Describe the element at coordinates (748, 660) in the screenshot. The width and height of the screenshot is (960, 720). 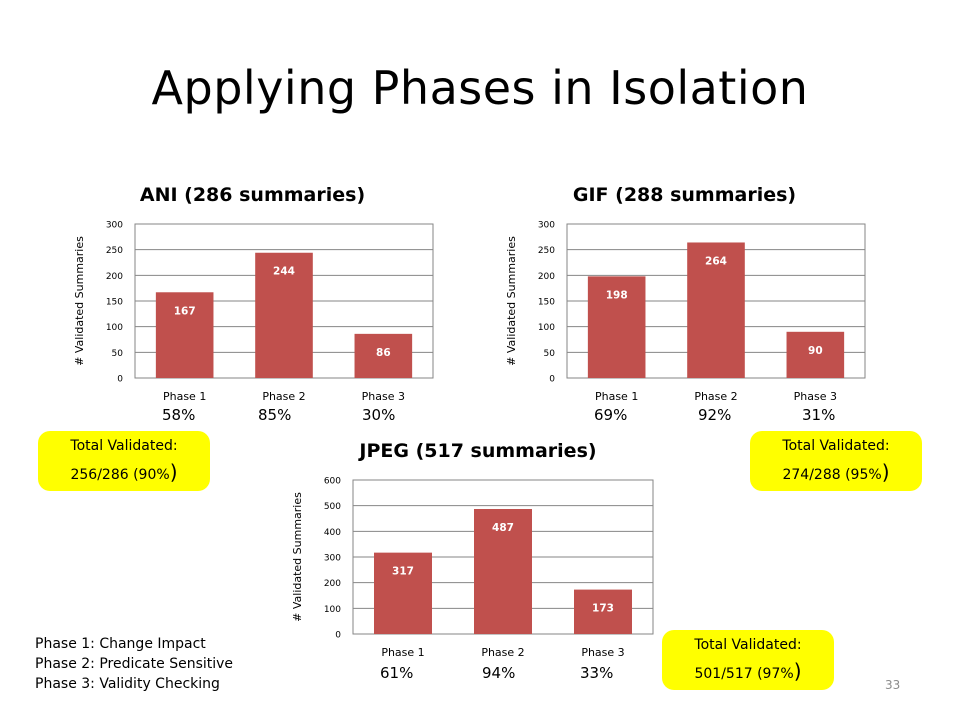
I see `jpeg-total-callout: Total Validated: 501/517 (97%)` at that location.